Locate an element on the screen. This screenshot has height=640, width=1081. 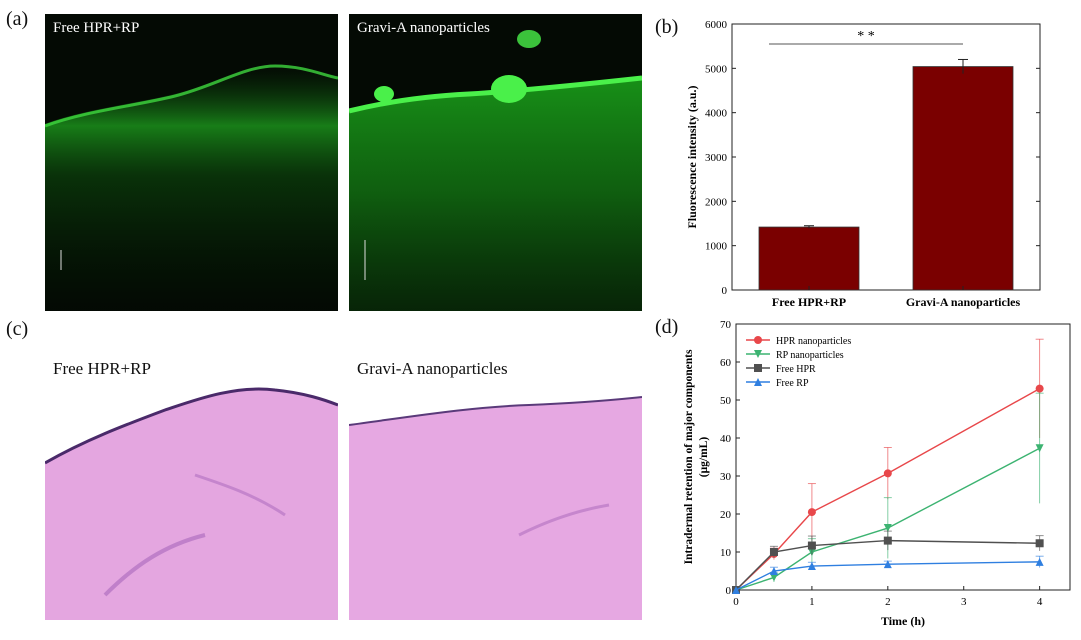
panel-b-letter: (b) is located at coordinates (667, 27).